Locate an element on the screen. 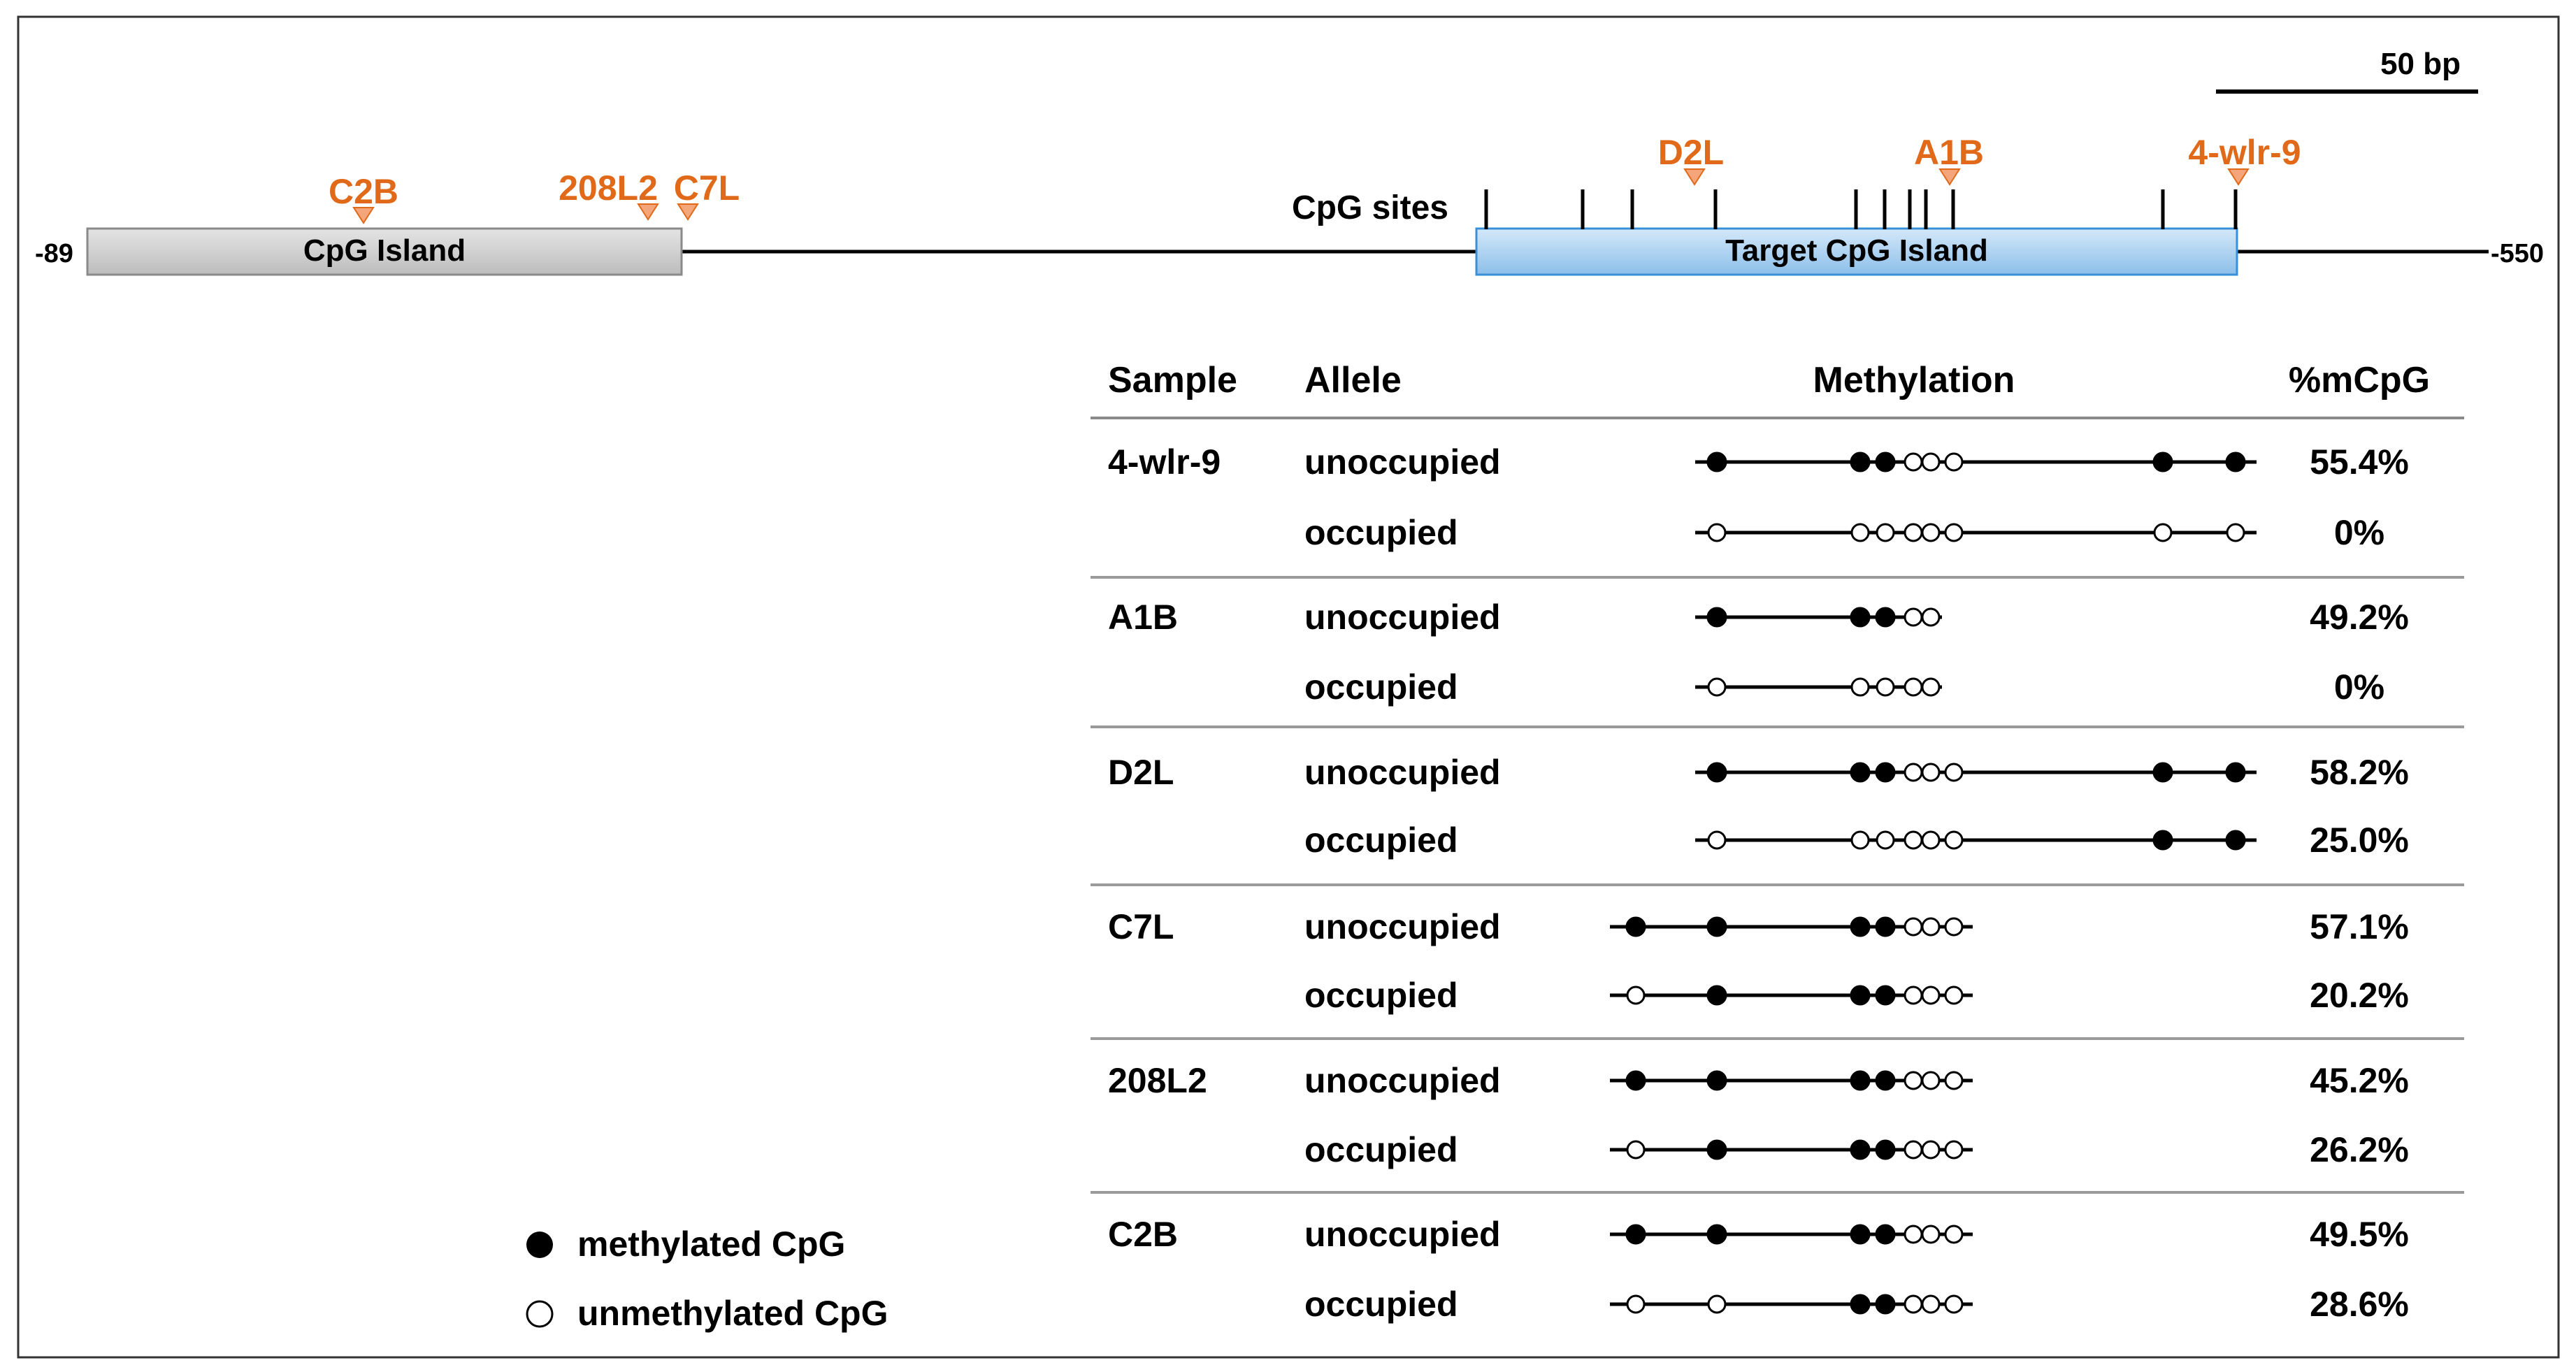  legend-unmethylated-label: unmethylated CpG is located at coordinates (732, 1314).